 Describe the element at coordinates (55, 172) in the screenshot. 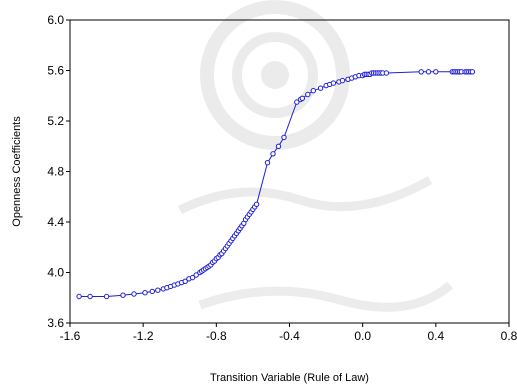

I see `y-tick-label: 4.8` at that location.